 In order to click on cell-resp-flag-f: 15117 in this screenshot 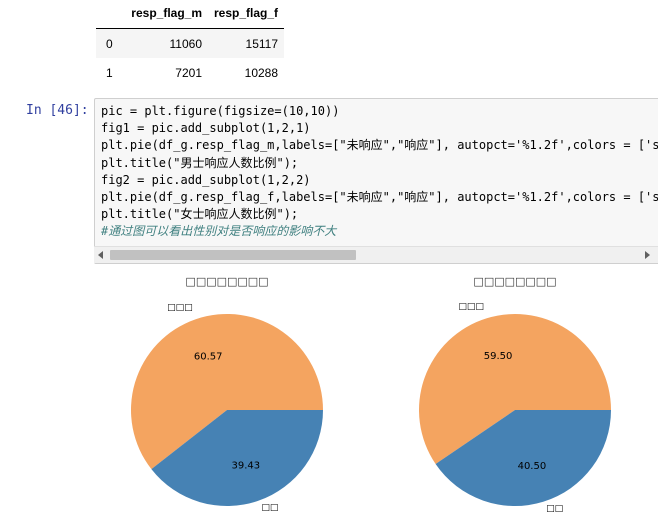, I will do `click(246, 43)`.